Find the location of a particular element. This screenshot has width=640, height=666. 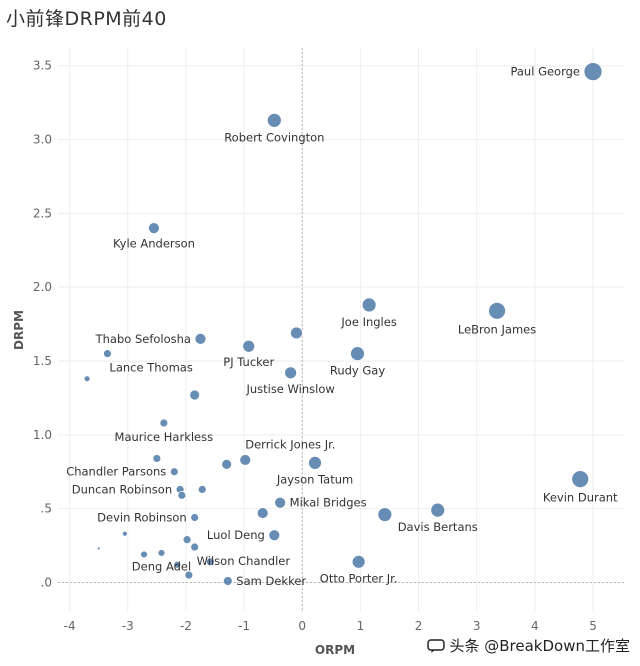

point-label: Kyle Anderson is located at coordinates (154, 244).